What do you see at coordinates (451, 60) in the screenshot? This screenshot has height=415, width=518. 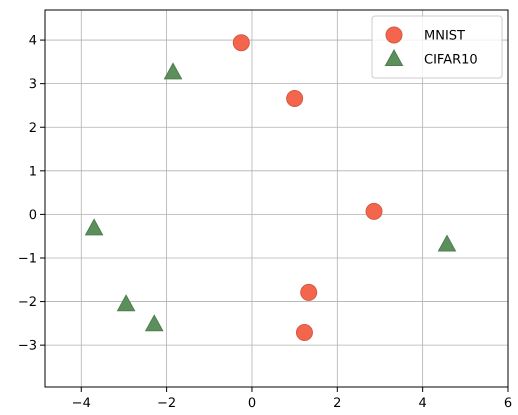 I see `legend-label: CIFAR10` at bounding box center [451, 60].